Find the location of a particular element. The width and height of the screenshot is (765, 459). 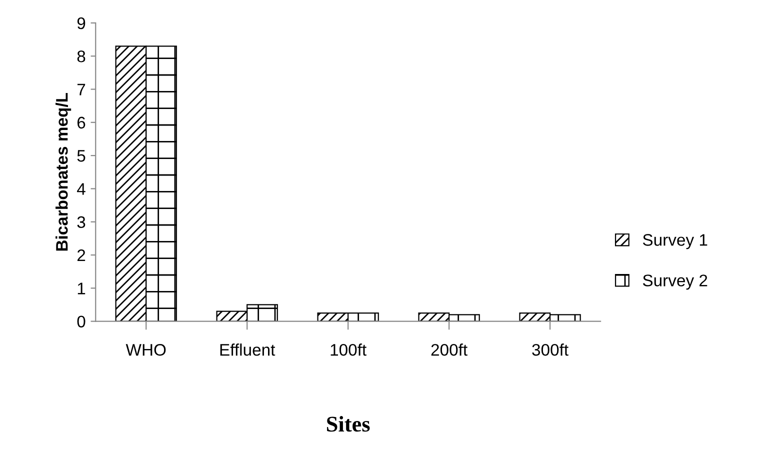

y-tick-label: 8 is located at coordinates (81, 56).